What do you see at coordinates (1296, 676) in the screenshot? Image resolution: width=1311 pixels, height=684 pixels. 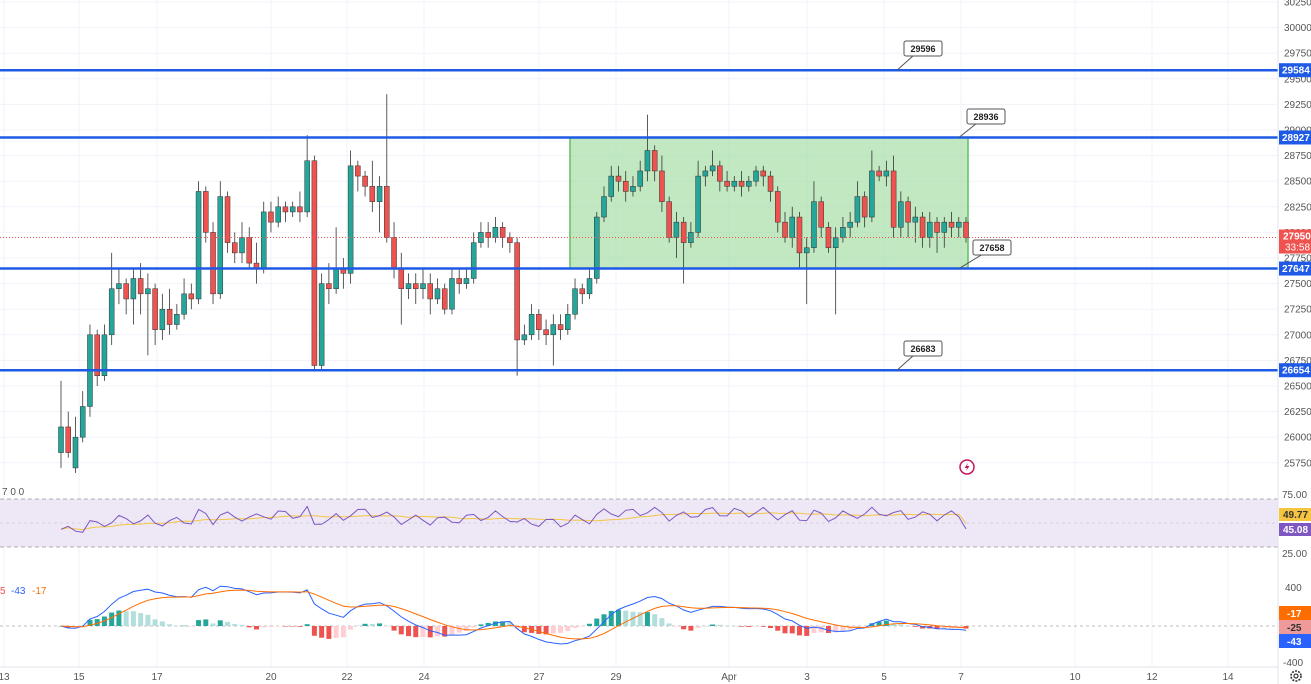 I see `gear-icon` at bounding box center [1296, 676].